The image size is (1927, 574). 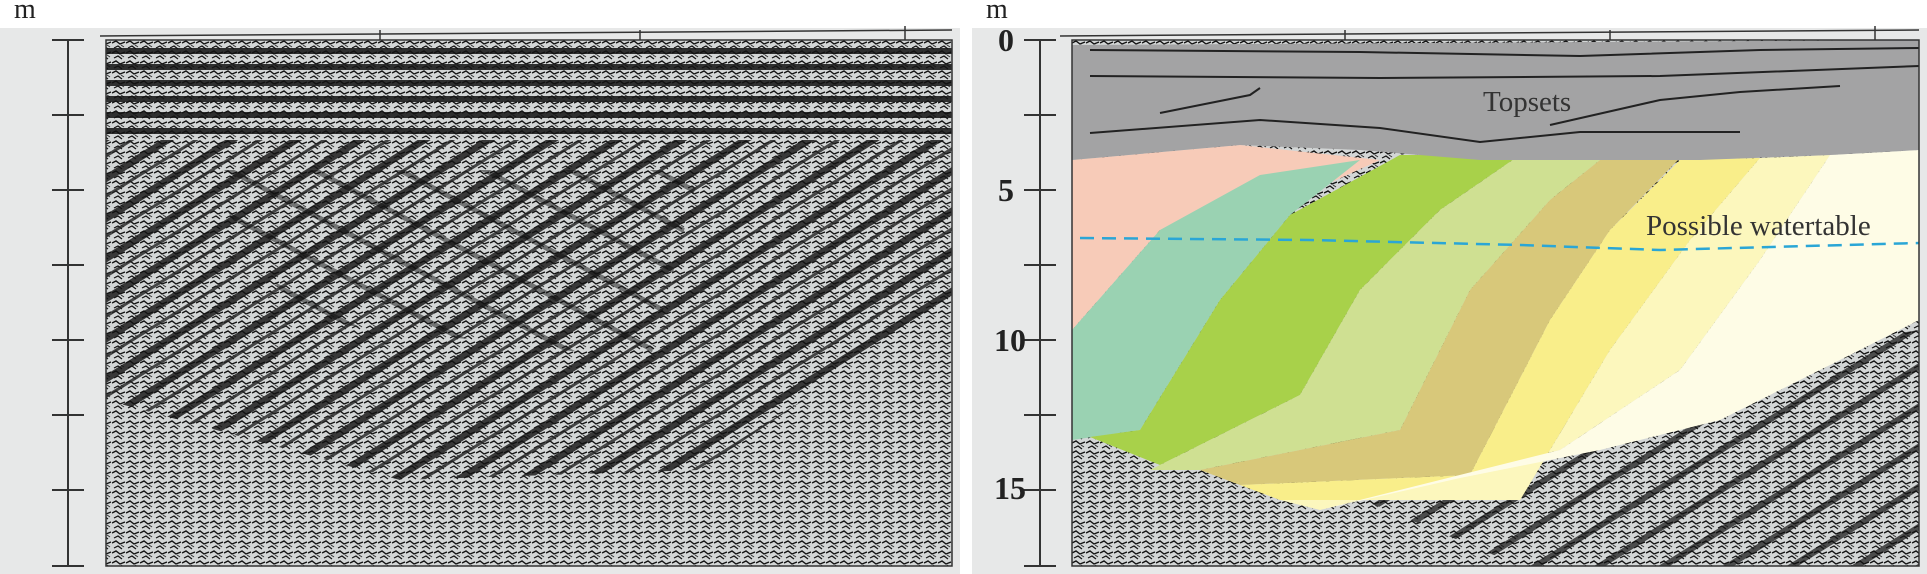 What do you see at coordinates (1499, 244) in the screenshot?
I see `watertable-line` at bounding box center [1499, 244].